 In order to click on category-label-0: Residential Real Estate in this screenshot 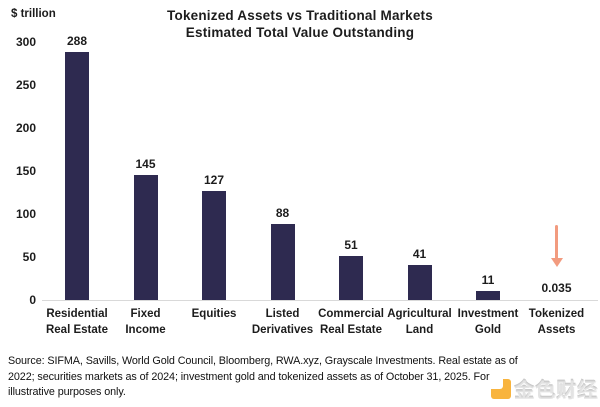, I will do `click(76, 322)`.